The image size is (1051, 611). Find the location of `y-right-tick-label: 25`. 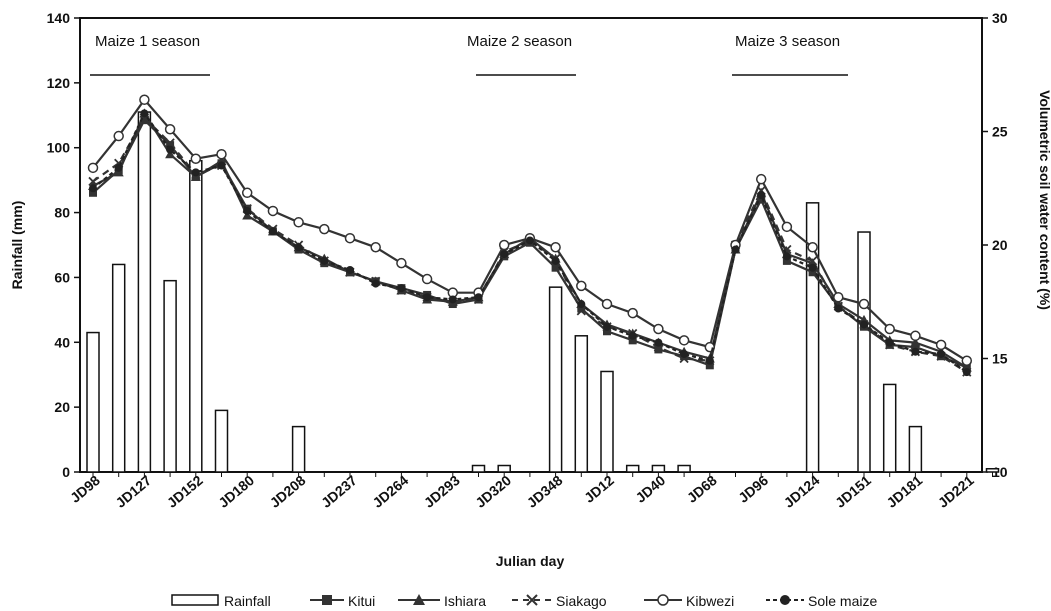

y-right-tick-label: 25 is located at coordinates (1000, 132).